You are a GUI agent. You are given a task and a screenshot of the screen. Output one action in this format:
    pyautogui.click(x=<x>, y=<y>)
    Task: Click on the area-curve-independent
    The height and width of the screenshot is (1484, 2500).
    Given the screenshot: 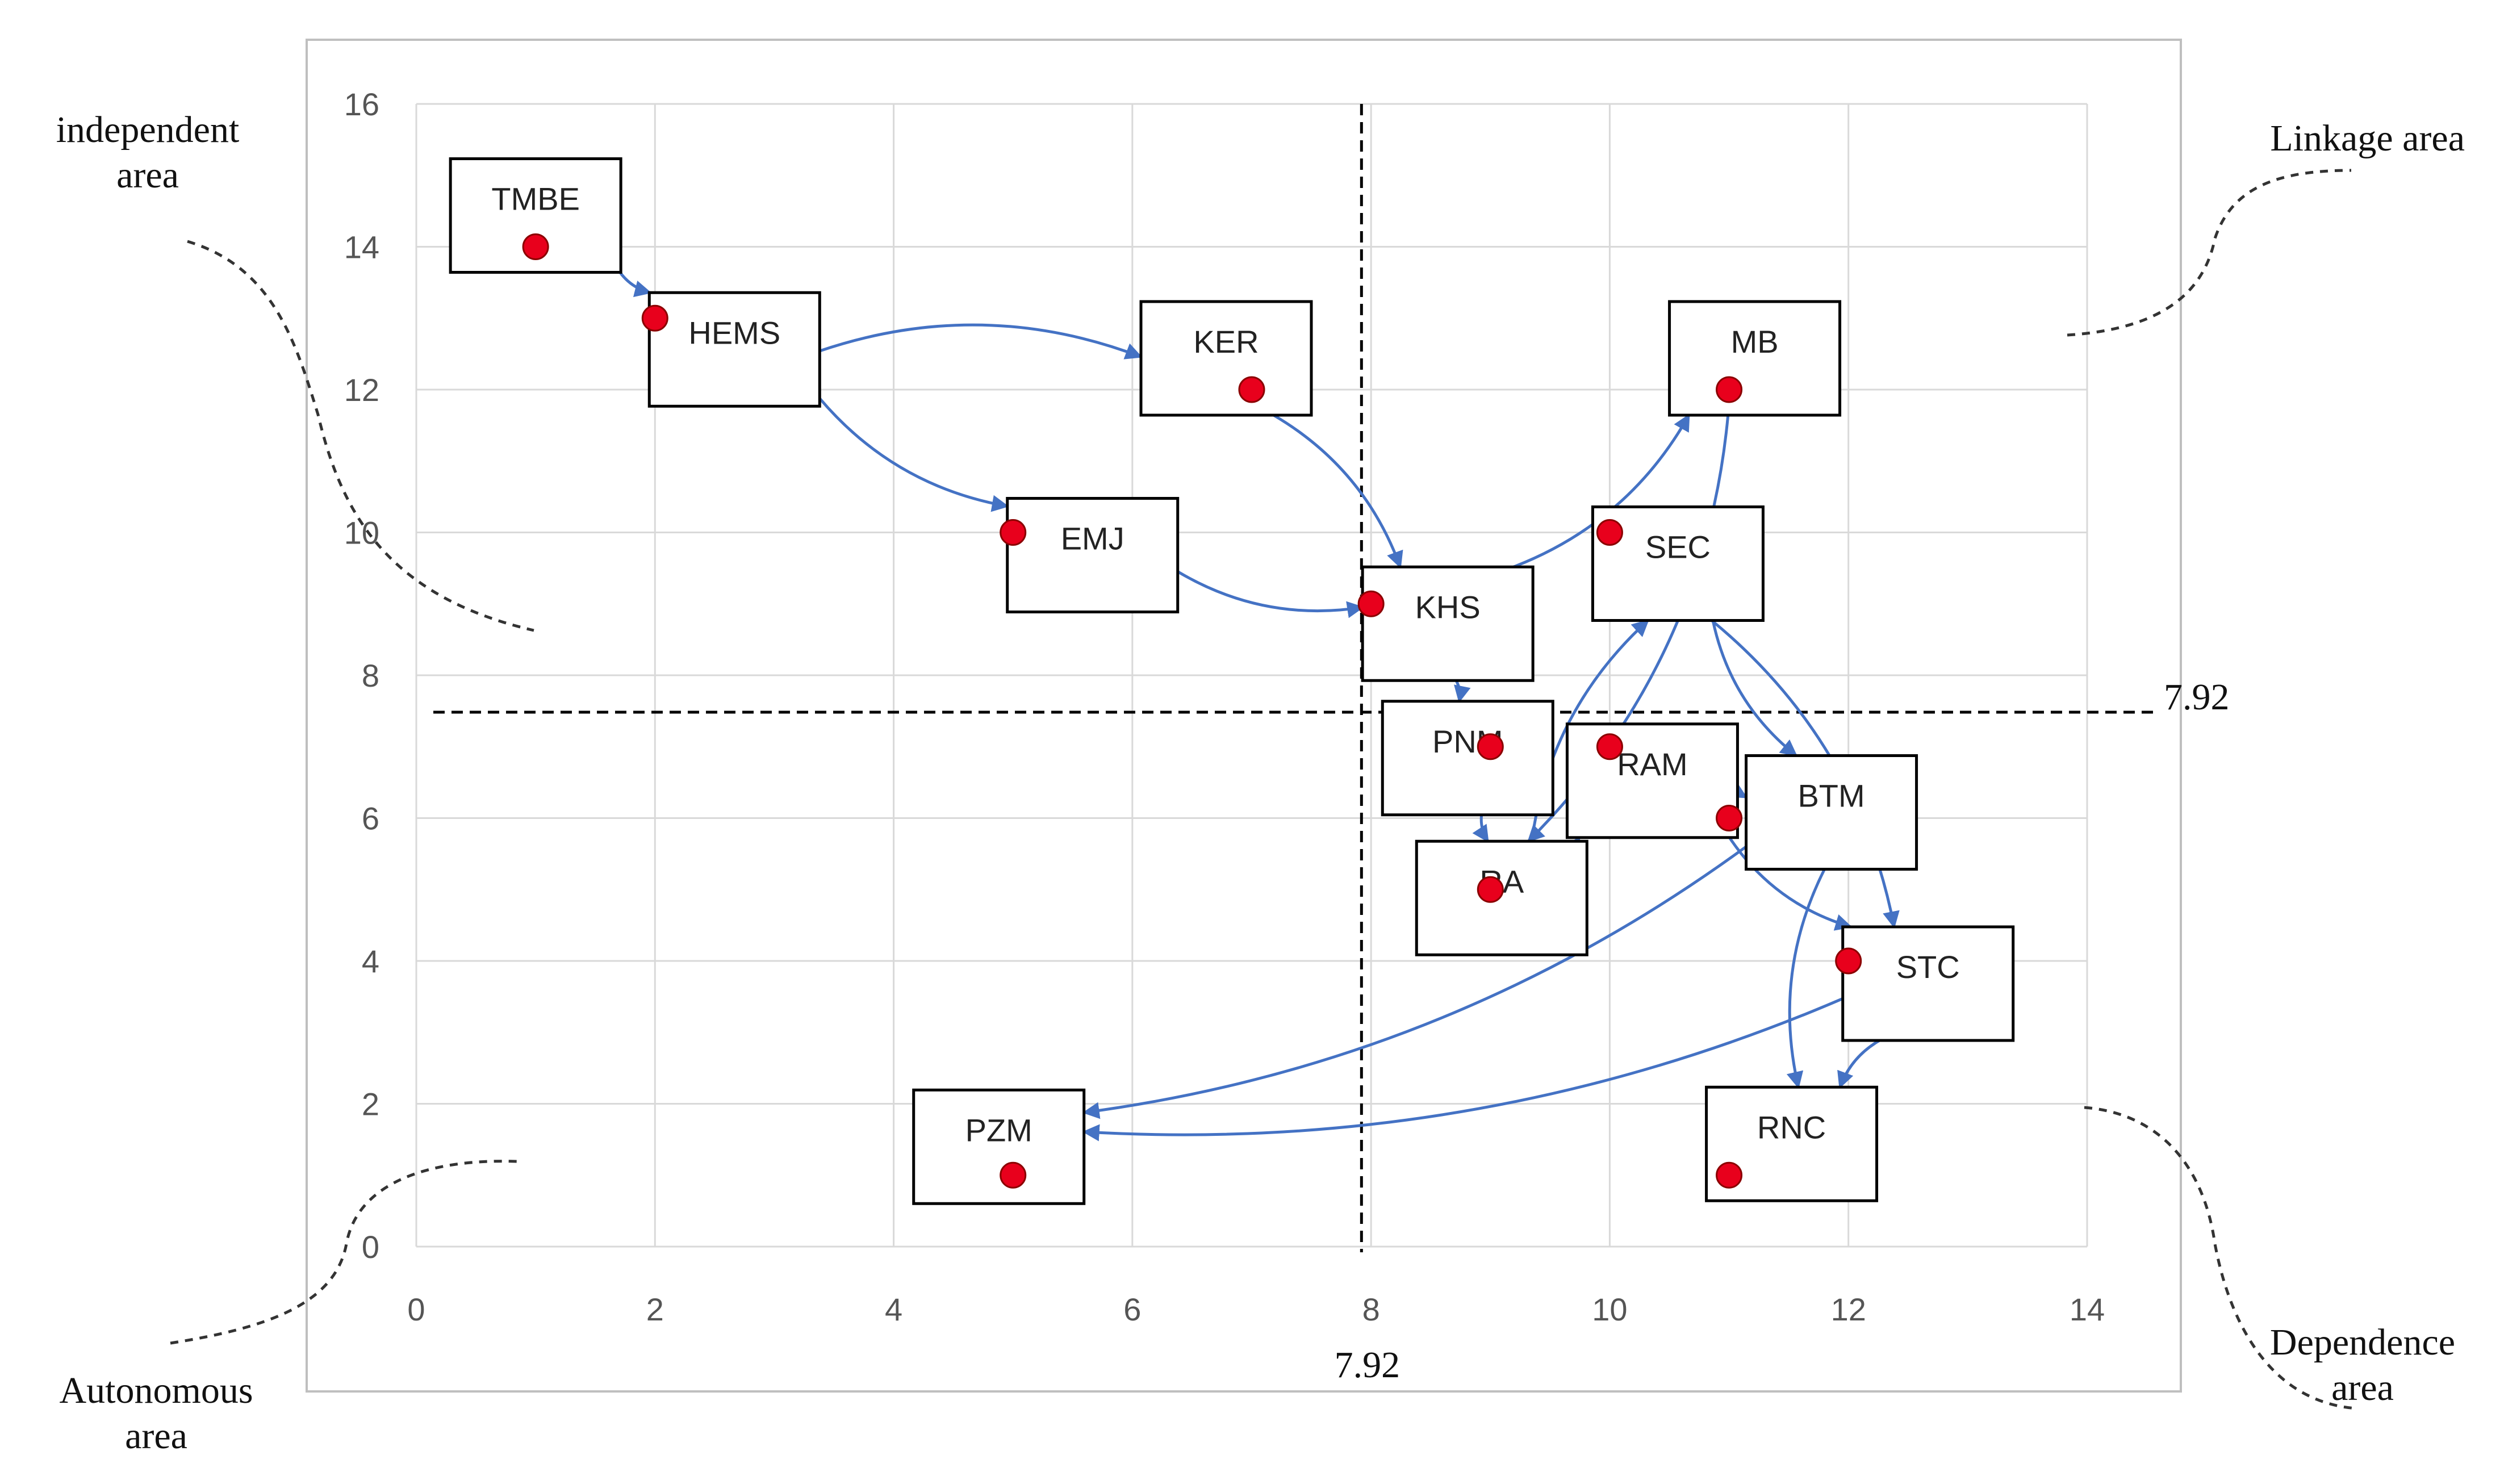 What is the action you would take?
    pyautogui.click(x=360, y=436)
    